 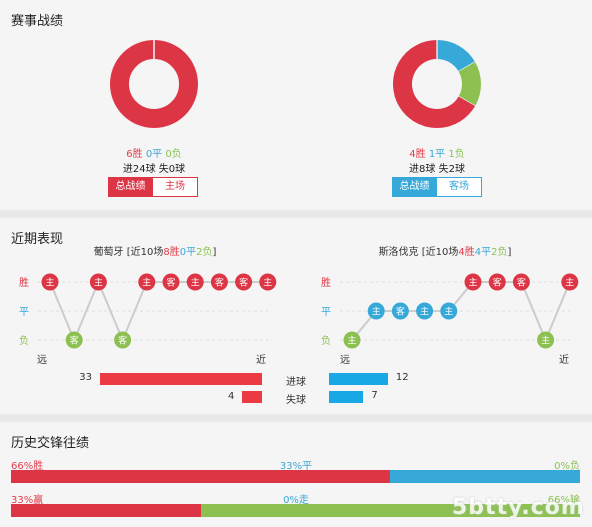 I want to click on h2h-handicap-win-segment, so click(x=106, y=510).